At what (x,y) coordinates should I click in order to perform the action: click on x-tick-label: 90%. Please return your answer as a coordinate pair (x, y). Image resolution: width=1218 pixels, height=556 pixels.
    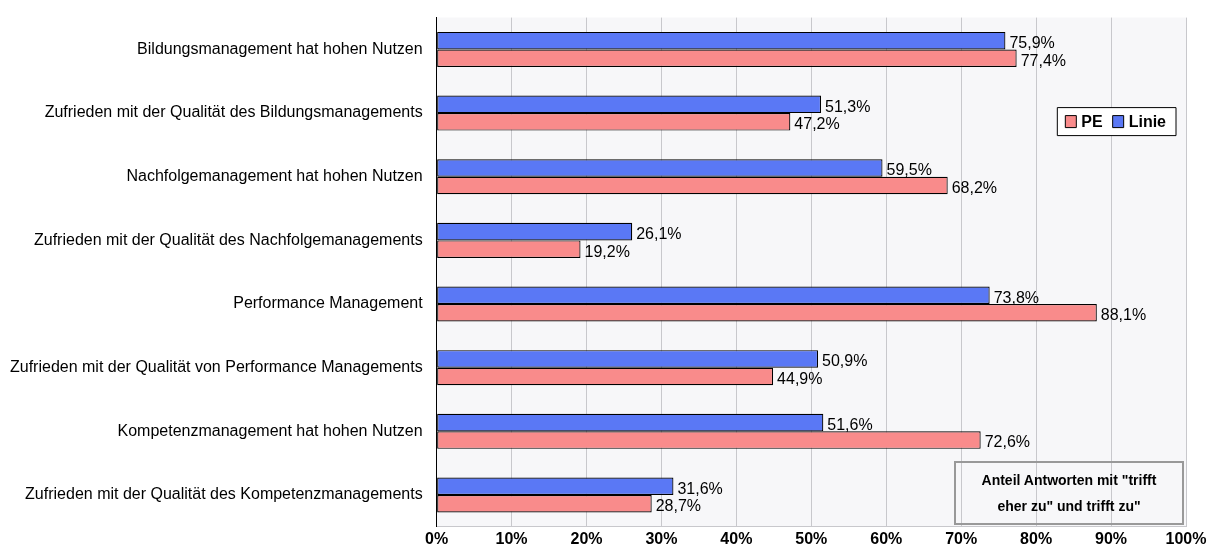
    Looking at the image, I should click on (1111, 538).